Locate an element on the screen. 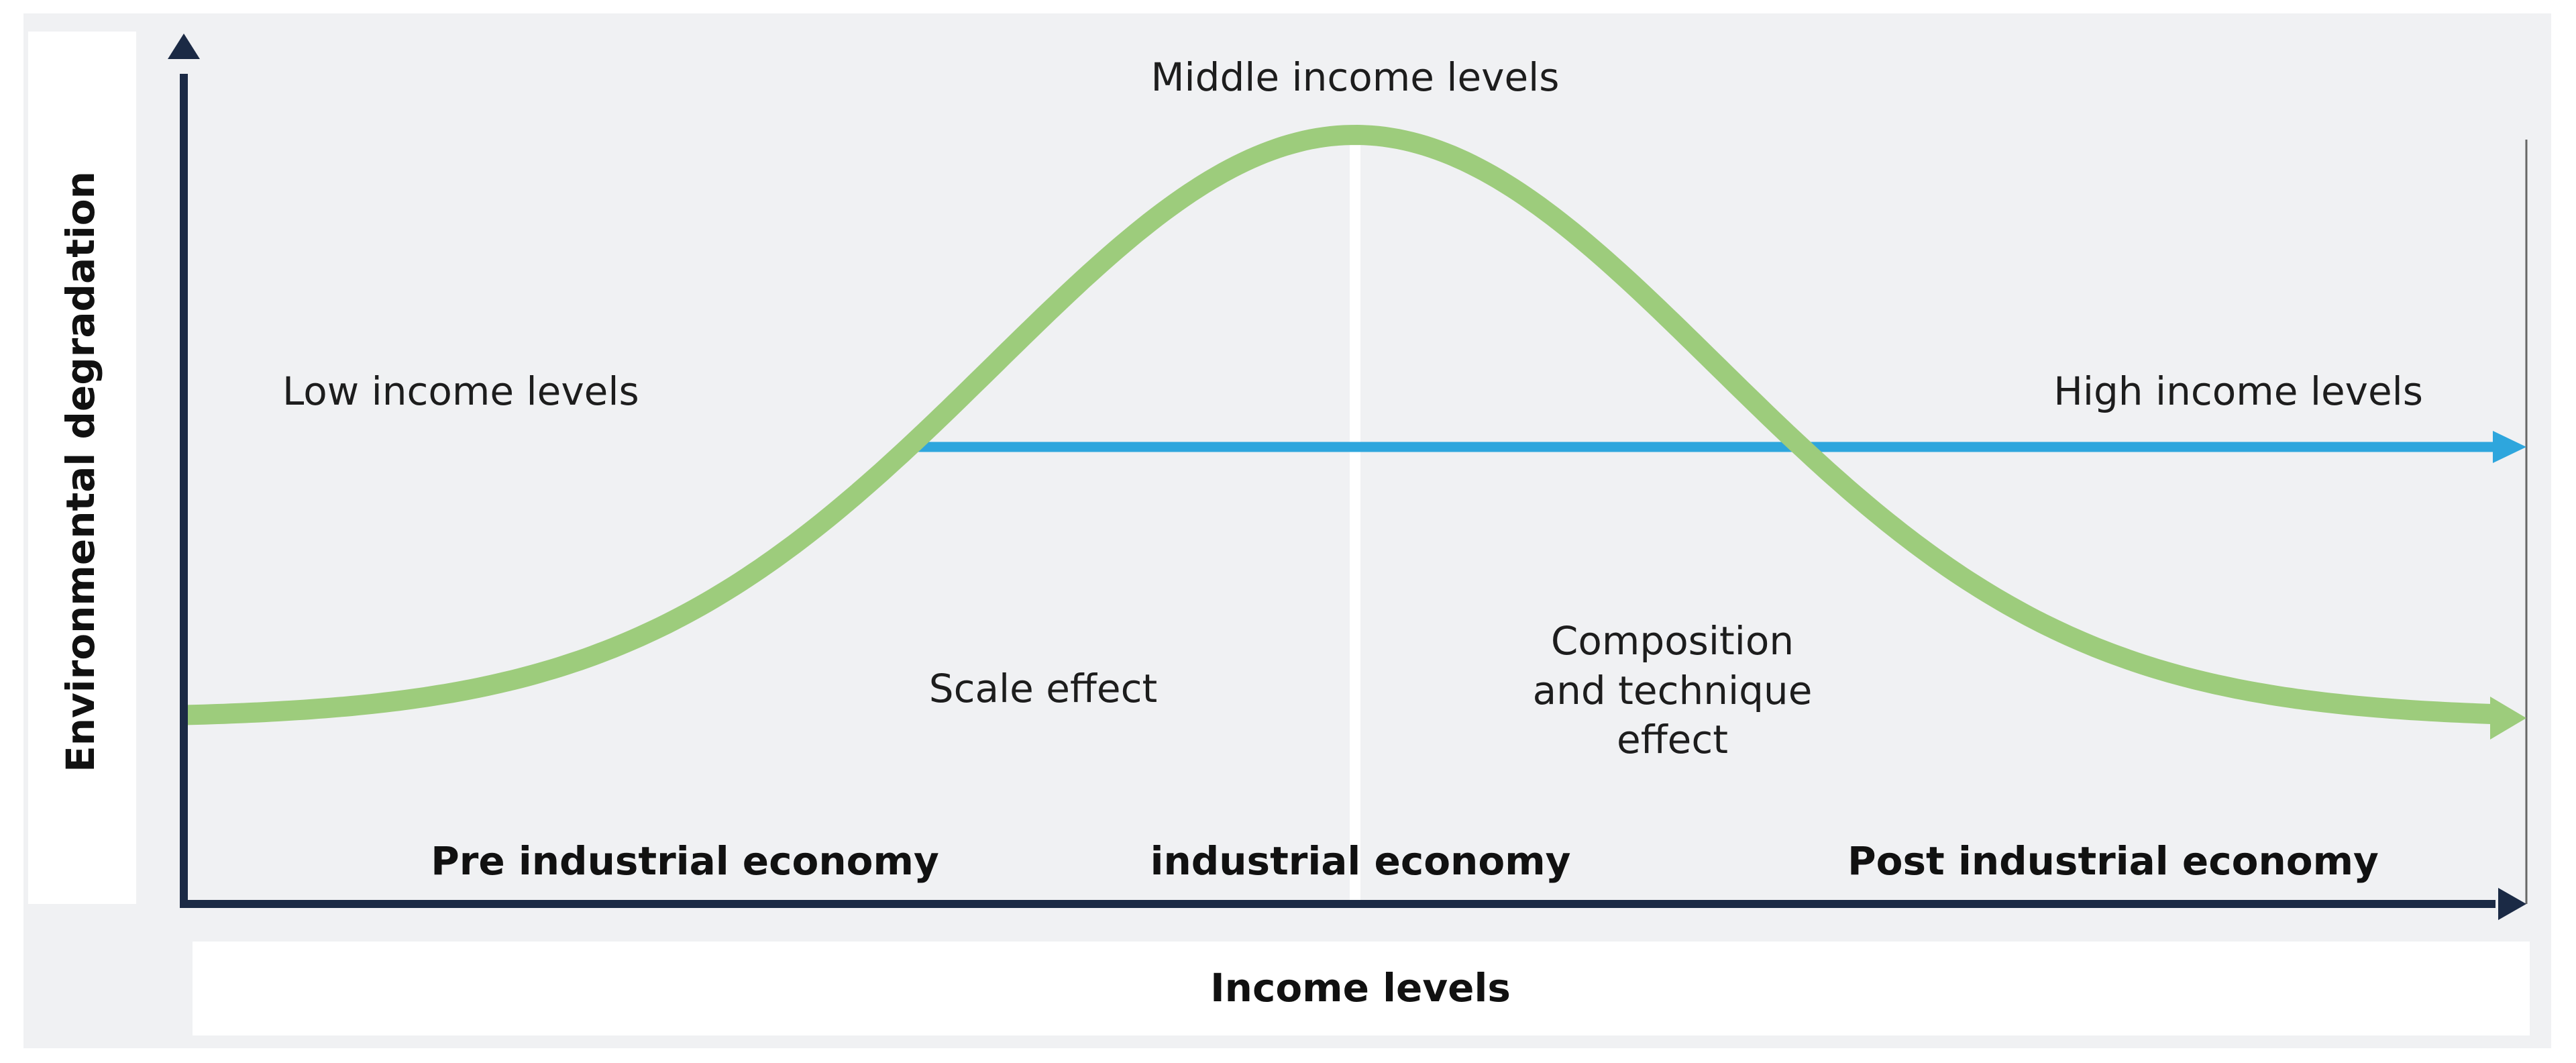 The height and width of the screenshot is (1063, 2576). stage-post-industrial: Post industrial economy is located at coordinates (2113, 861).